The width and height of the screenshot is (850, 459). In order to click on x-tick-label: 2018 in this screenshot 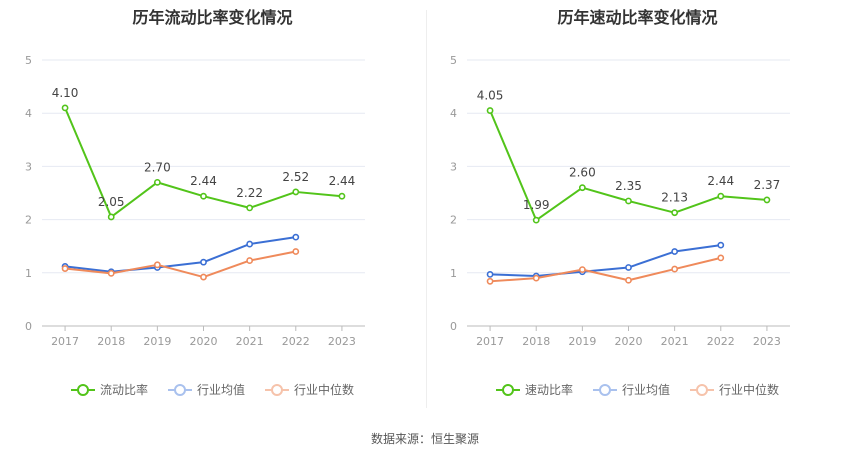, I will do `click(111, 341)`.